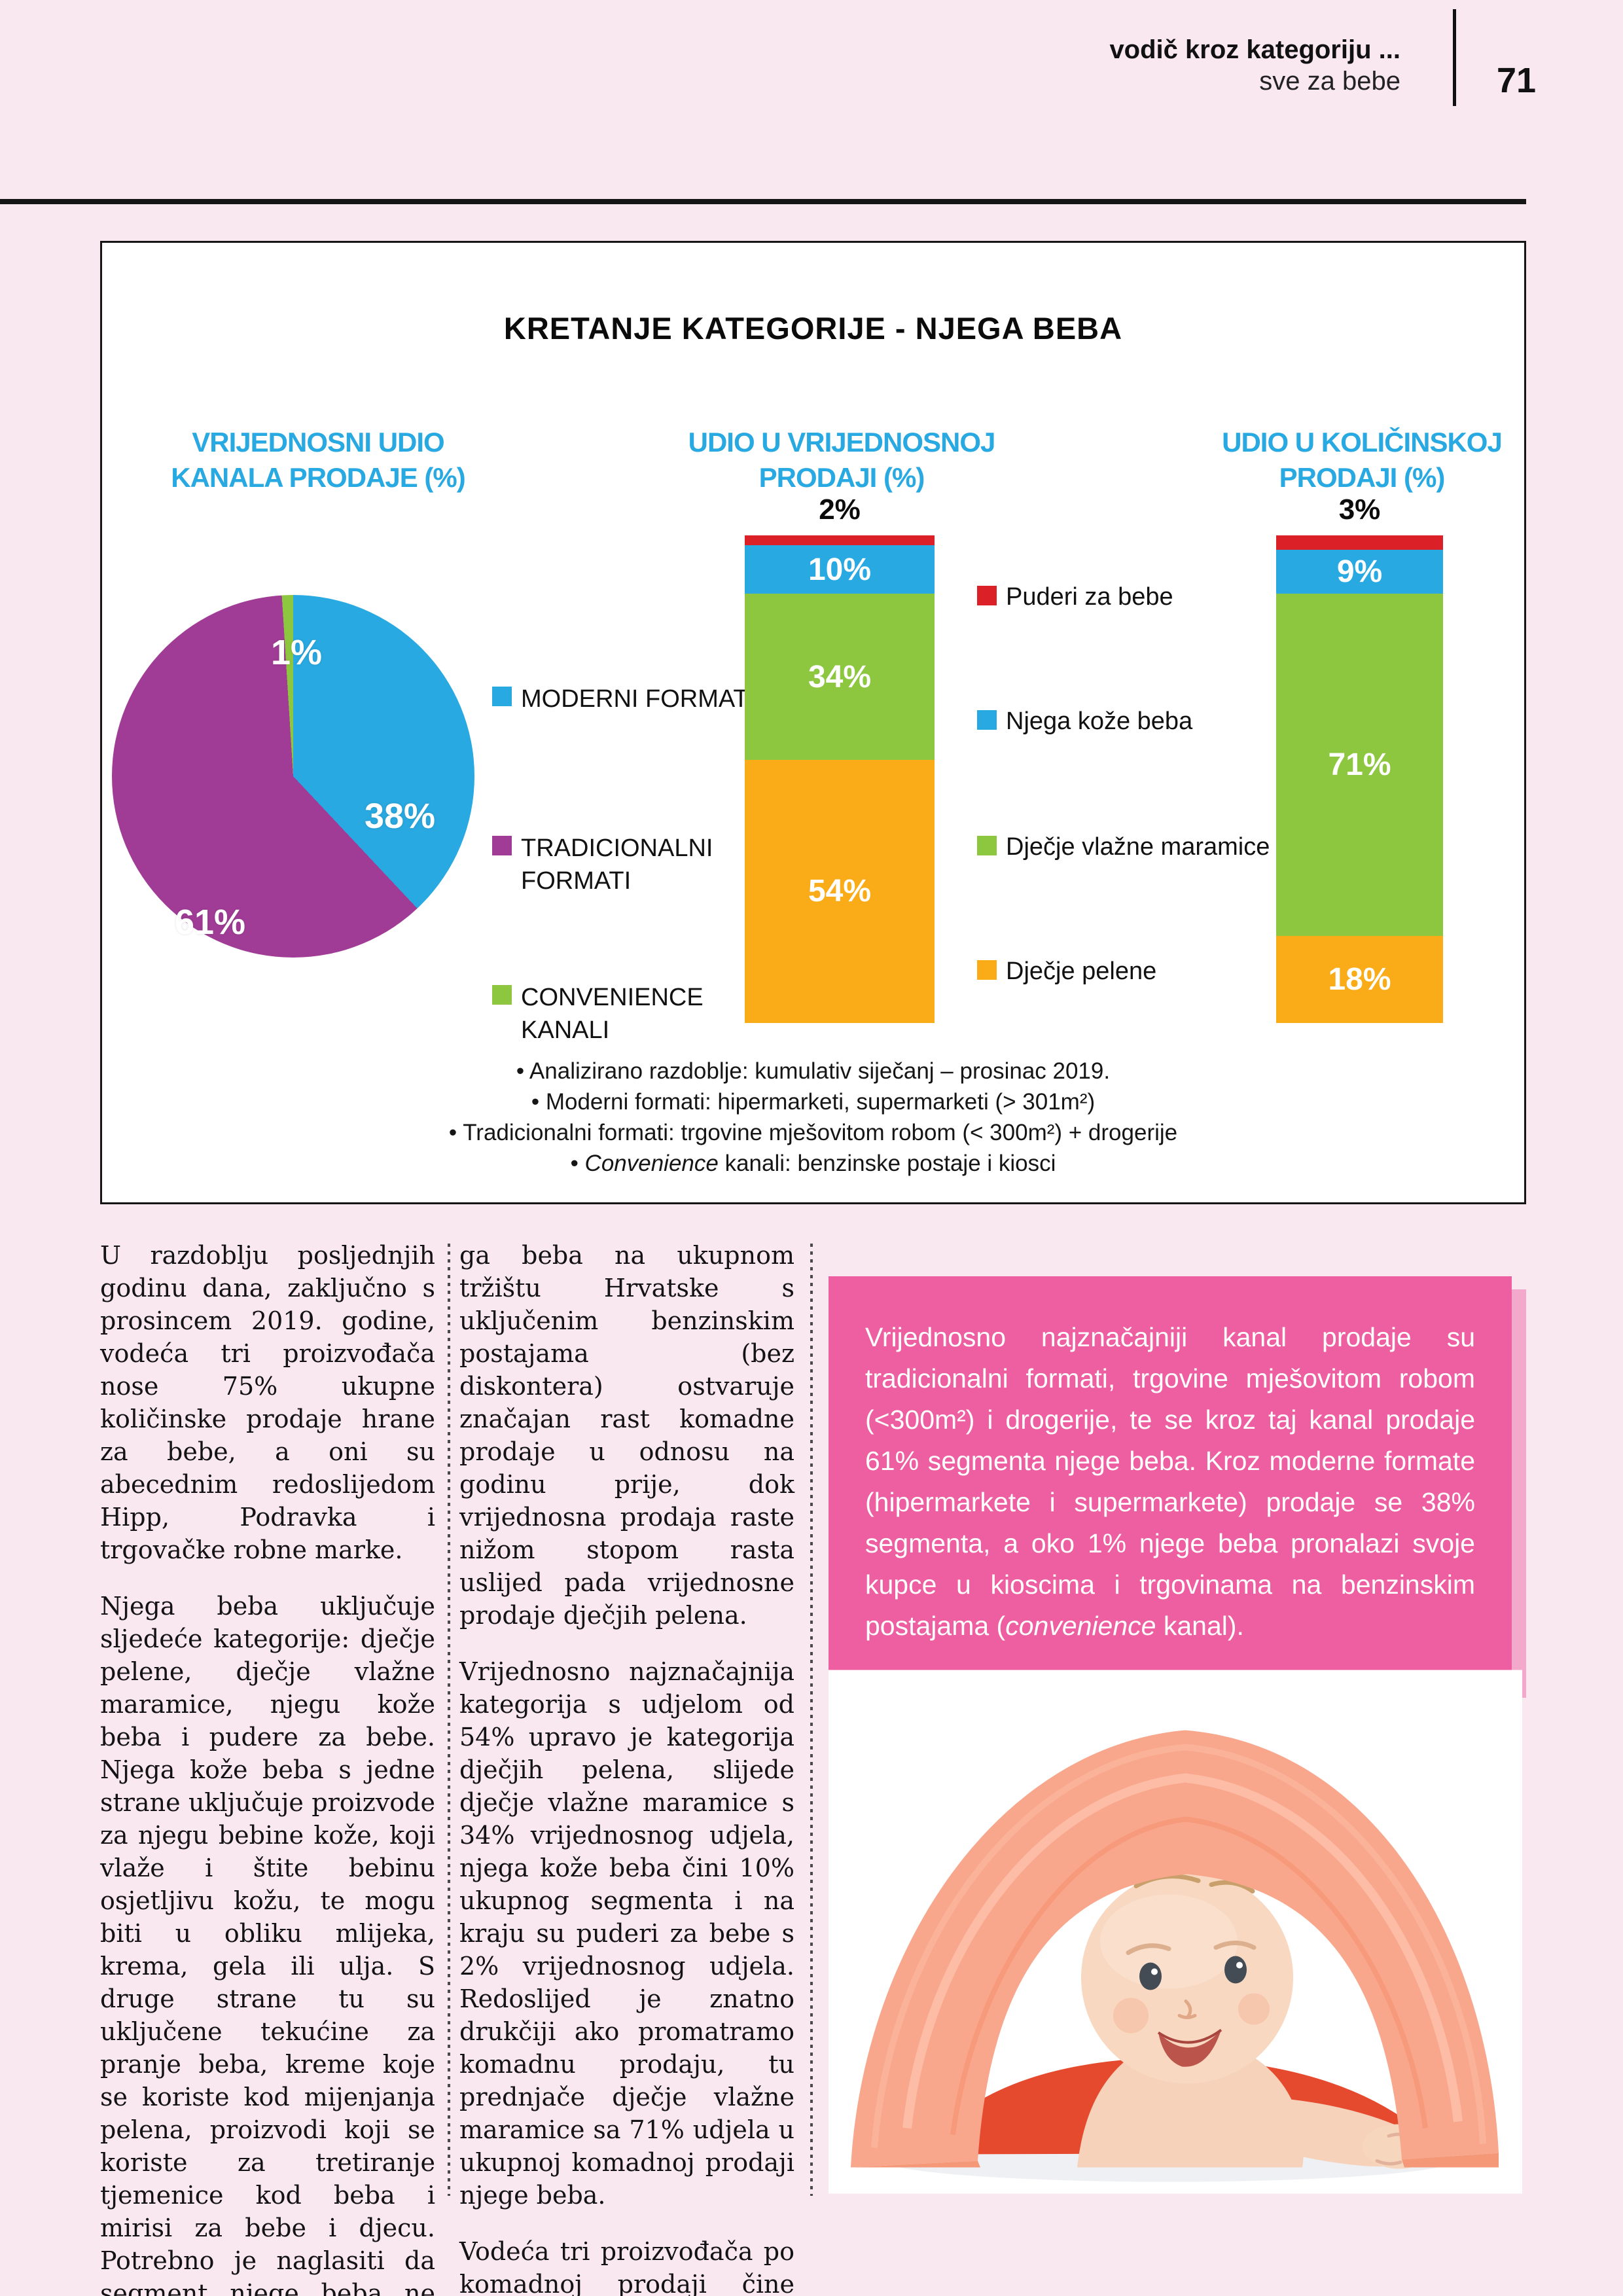 The width and height of the screenshot is (1623, 2296). What do you see at coordinates (813, 328) in the screenshot?
I see `chart-title: KRETANJE KATEGORIJE - NJEGA BEBA` at bounding box center [813, 328].